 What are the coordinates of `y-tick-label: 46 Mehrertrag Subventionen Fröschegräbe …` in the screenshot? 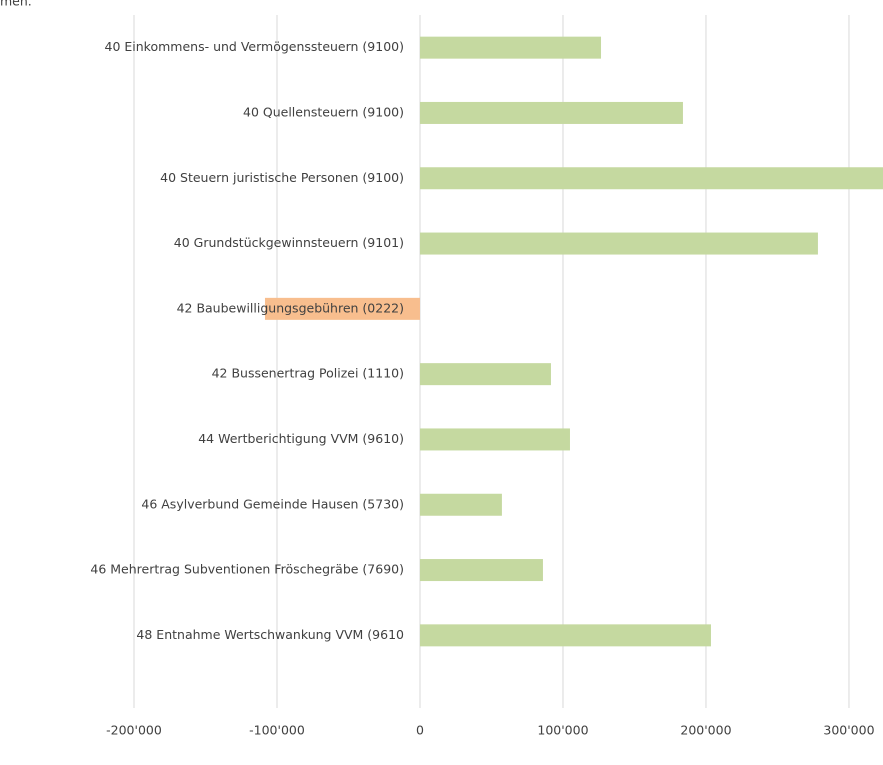 It's located at (247, 569).